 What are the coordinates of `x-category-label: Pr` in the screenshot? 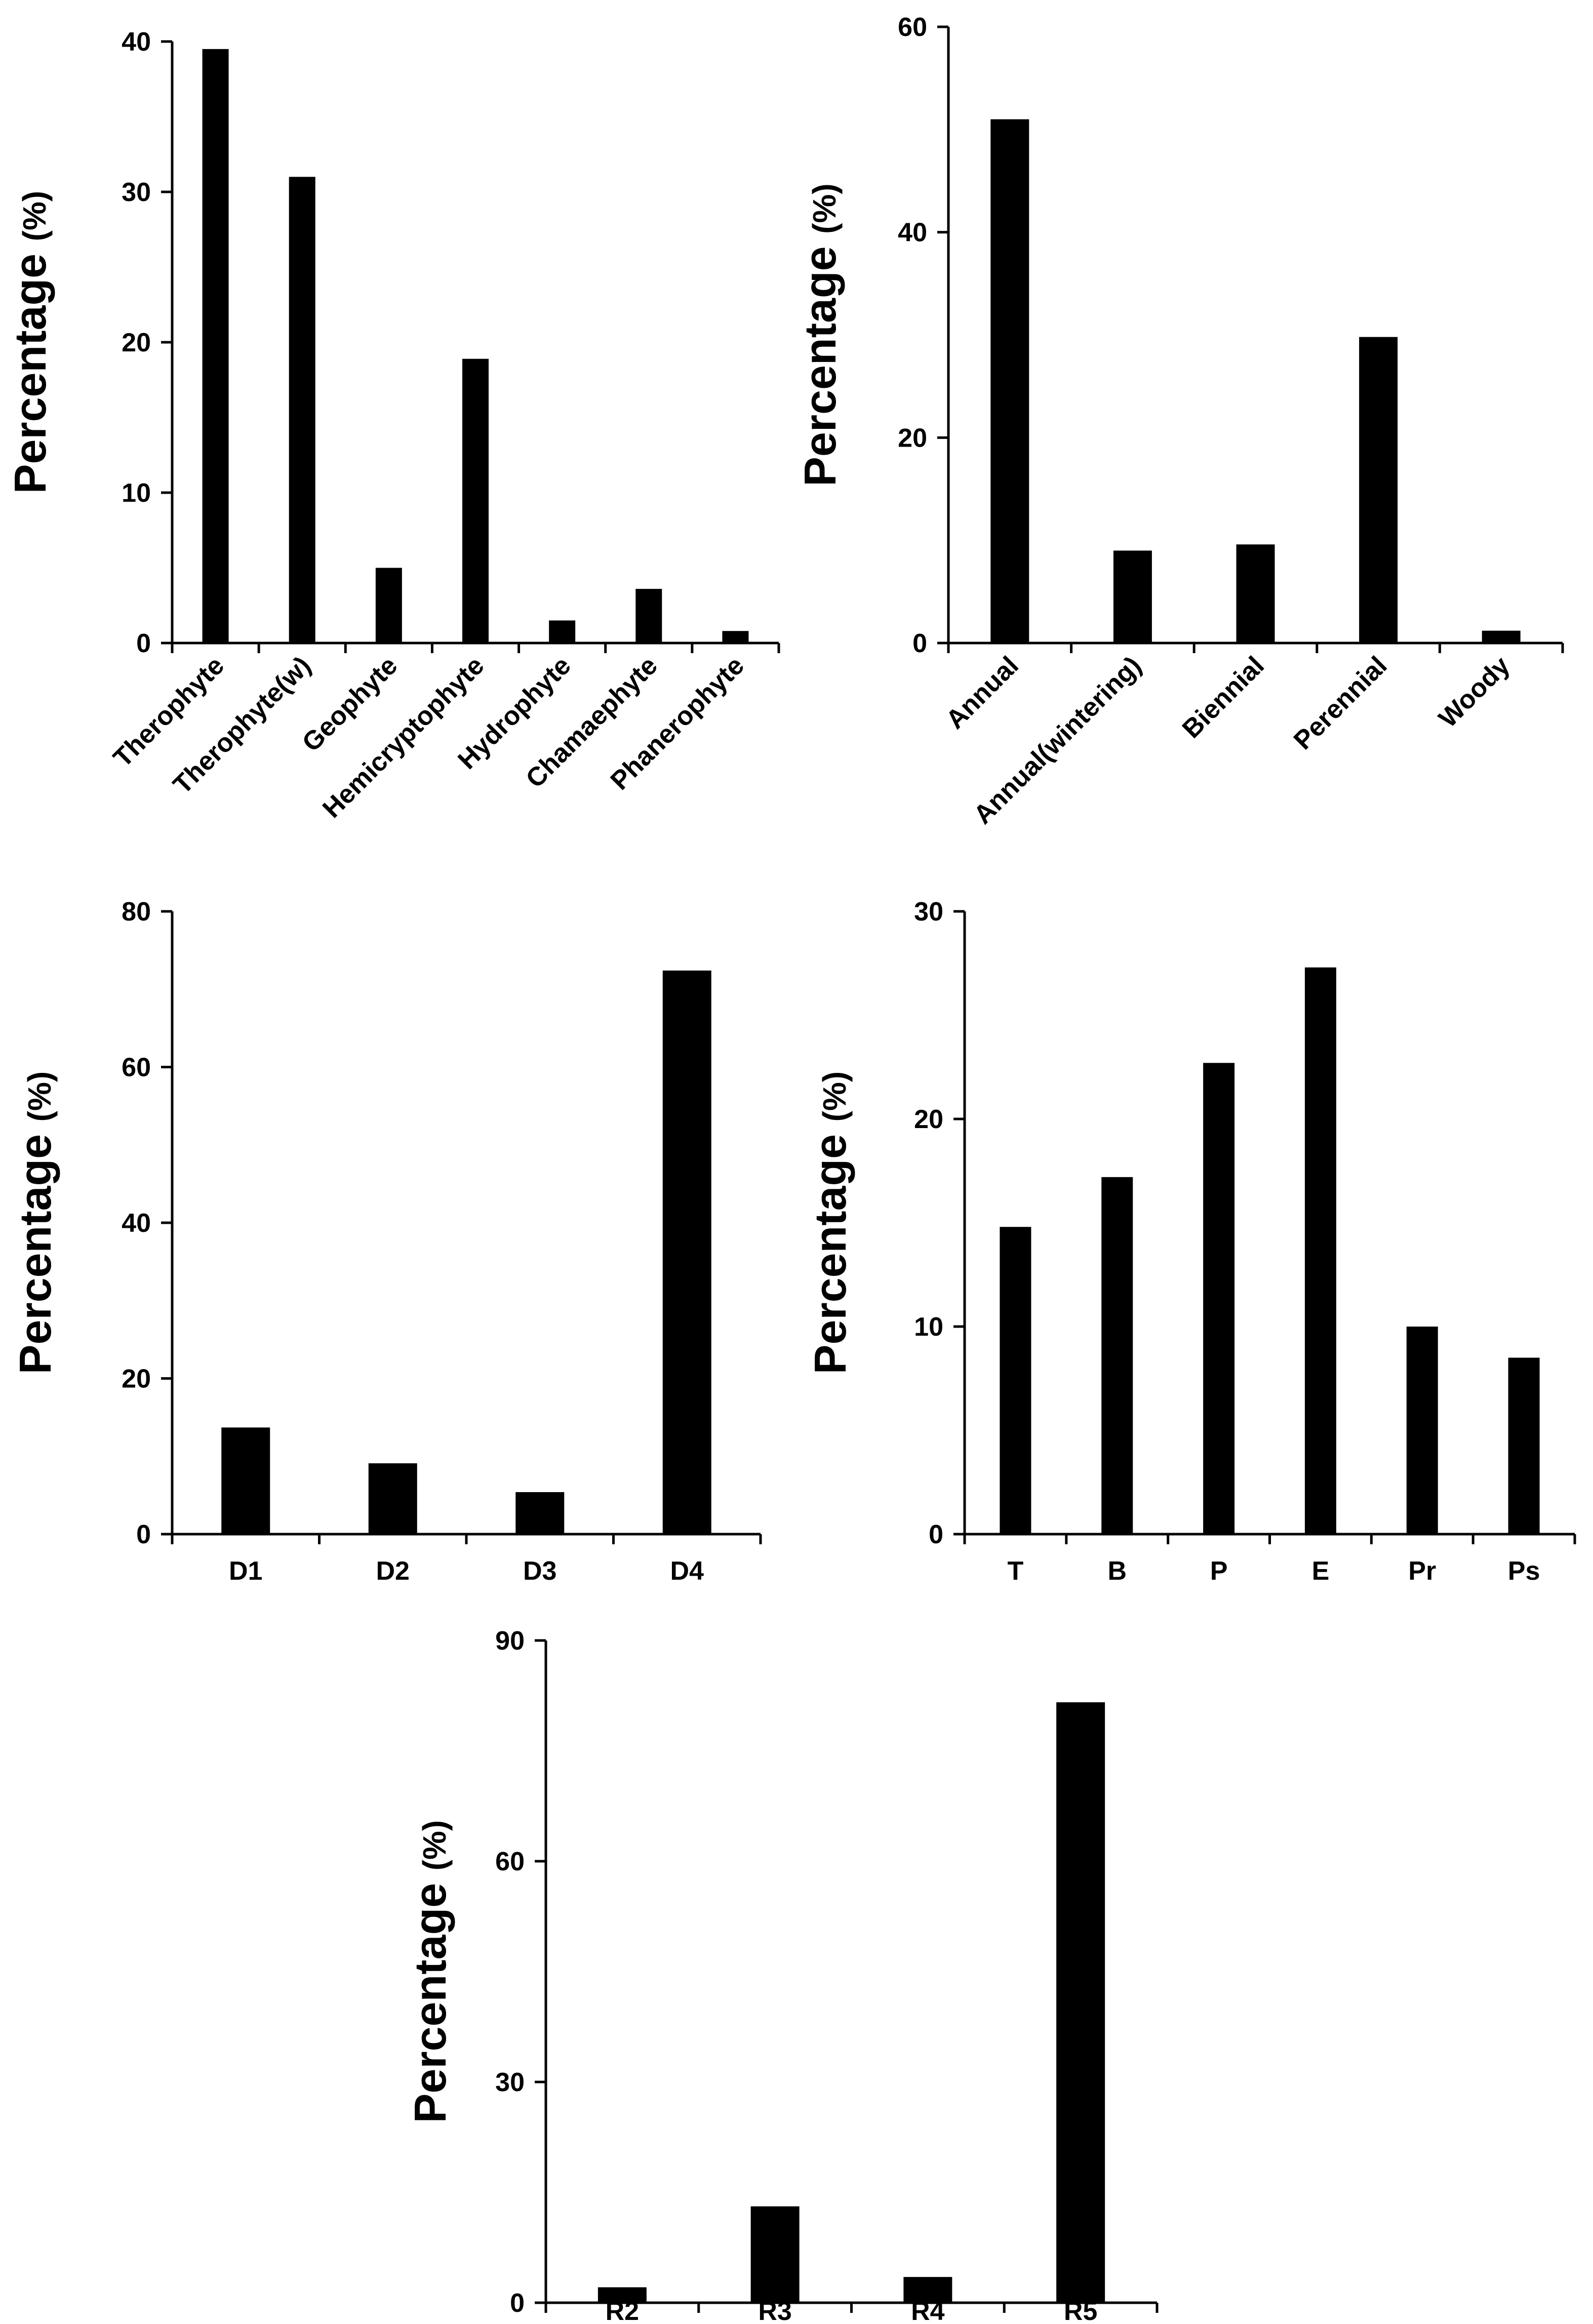 It's located at (1422, 1571).